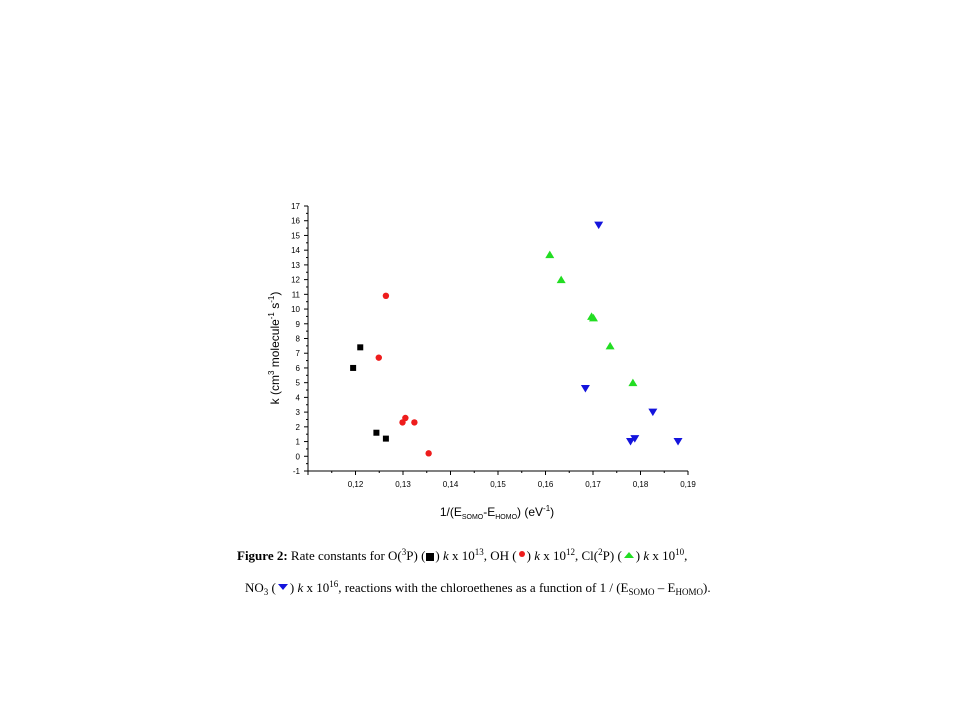  I want to click on y-tick-label: 4, so click(298, 397).